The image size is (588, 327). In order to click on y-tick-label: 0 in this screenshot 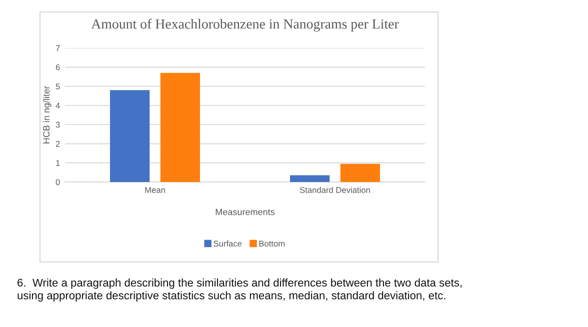, I will do `click(58, 182)`.